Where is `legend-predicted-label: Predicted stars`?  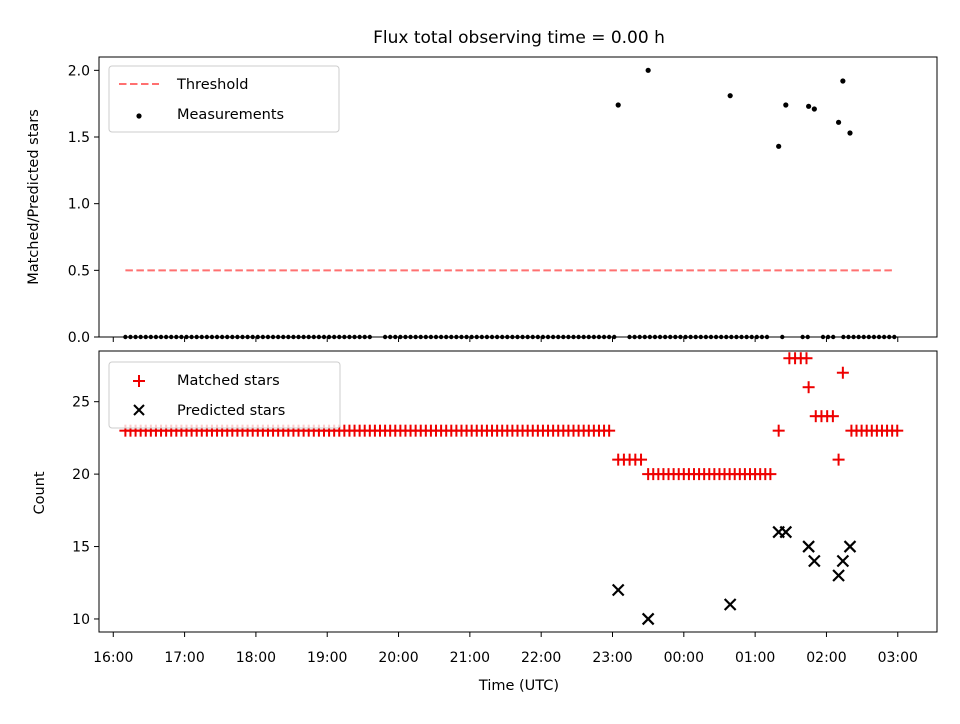
legend-predicted-label: Predicted stars is located at coordinates (231, 411).